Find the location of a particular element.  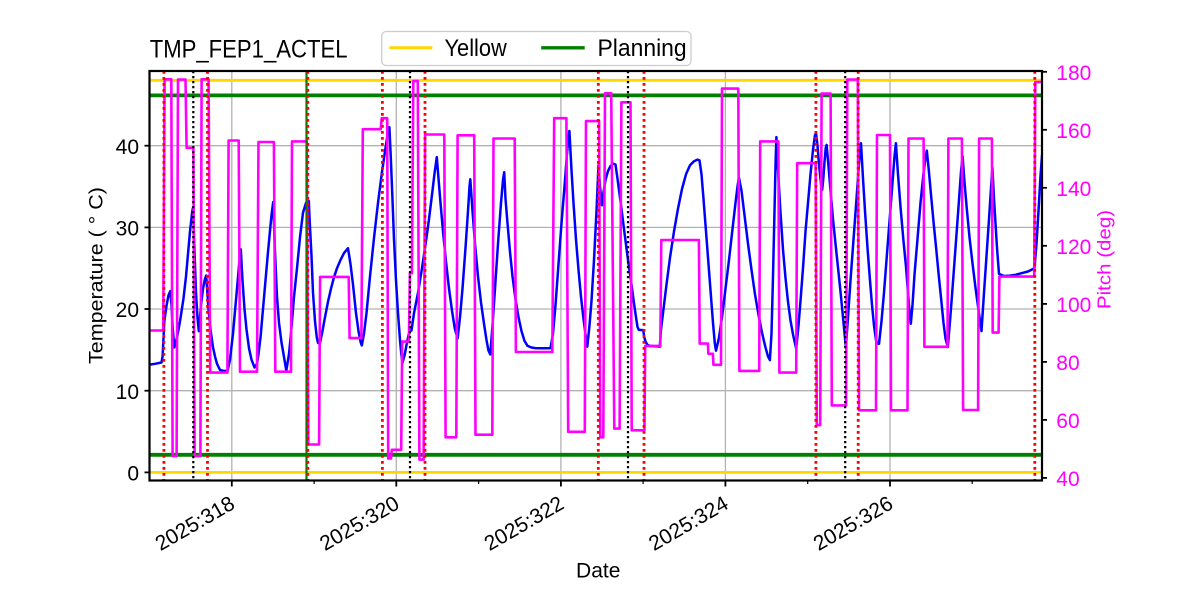

svg-text: 0 is located at coordinates (133, 474).